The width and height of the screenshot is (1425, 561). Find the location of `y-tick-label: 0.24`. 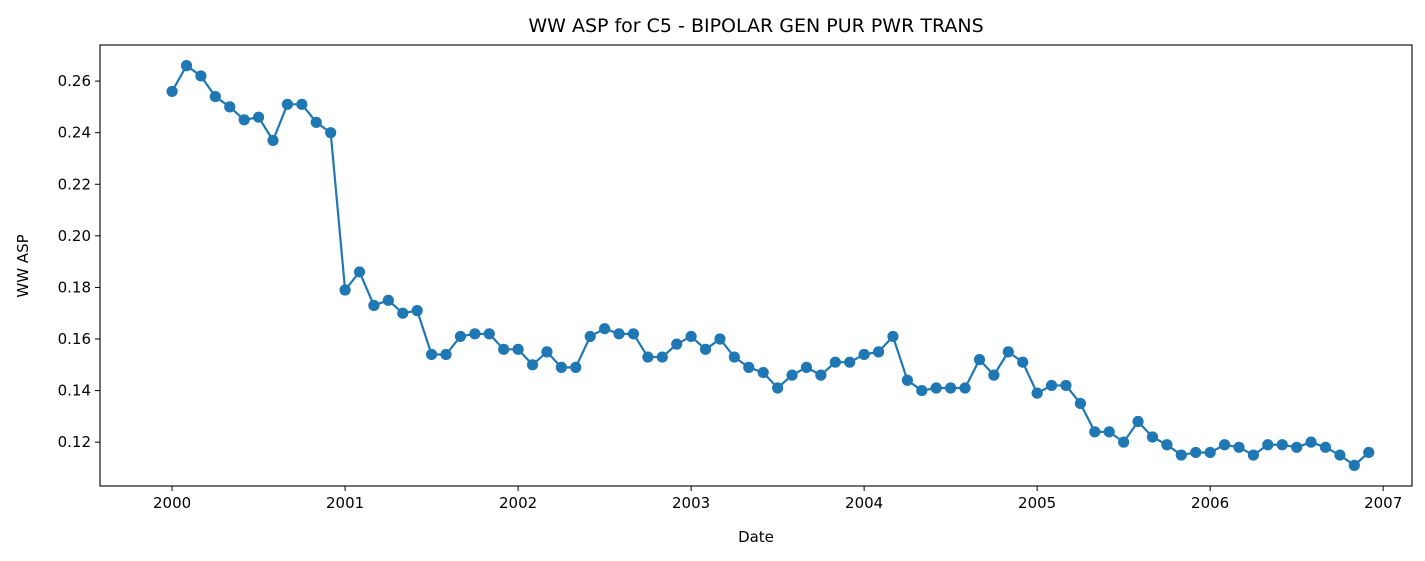

y-tick-label: 0.24 is located at coordinates (74, 133).